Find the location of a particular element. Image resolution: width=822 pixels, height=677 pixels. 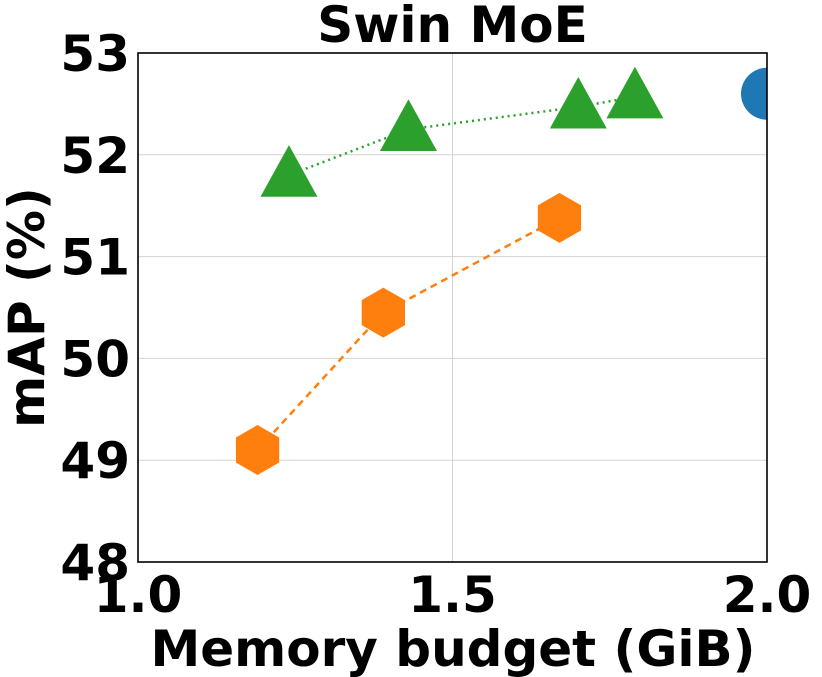

series-circle is located at coordinates (754, 93).